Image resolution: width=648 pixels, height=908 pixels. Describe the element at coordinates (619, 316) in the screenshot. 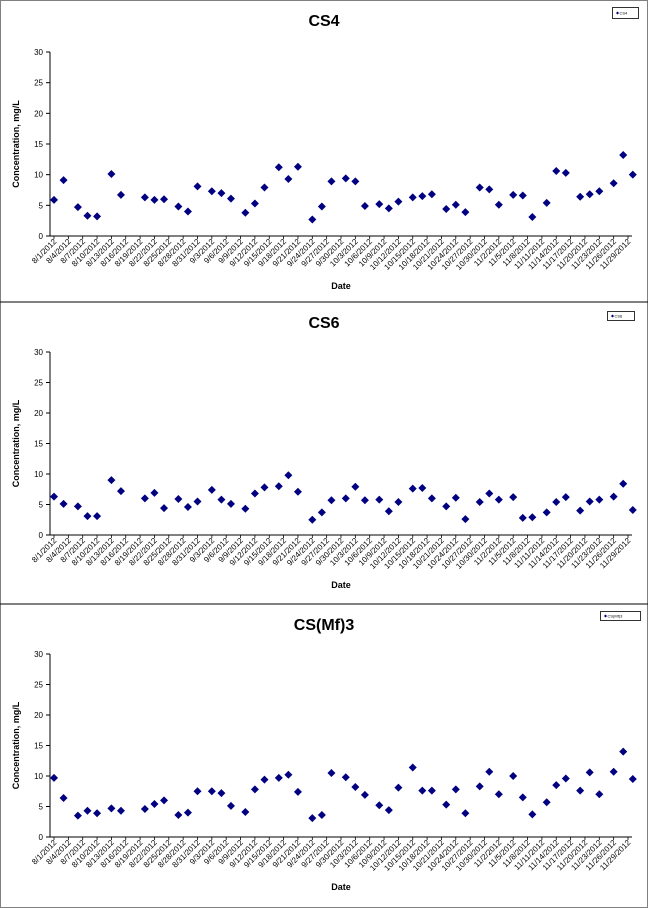

I see `legend-label: CS6` at that location.